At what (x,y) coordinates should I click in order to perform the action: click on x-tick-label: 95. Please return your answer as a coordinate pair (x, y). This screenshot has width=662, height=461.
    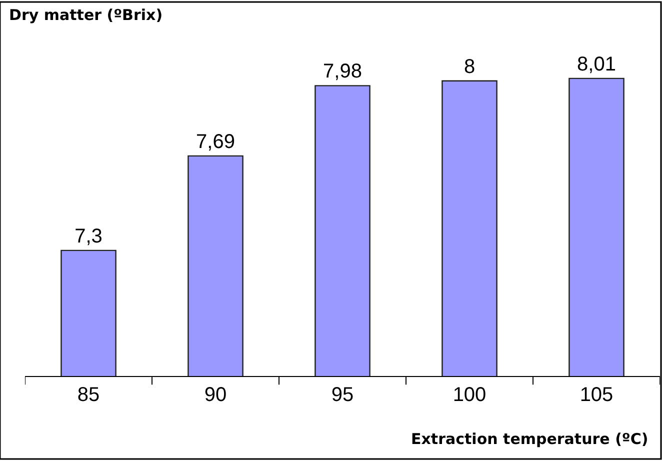
    Looking at the image, I should click on (342, 395).